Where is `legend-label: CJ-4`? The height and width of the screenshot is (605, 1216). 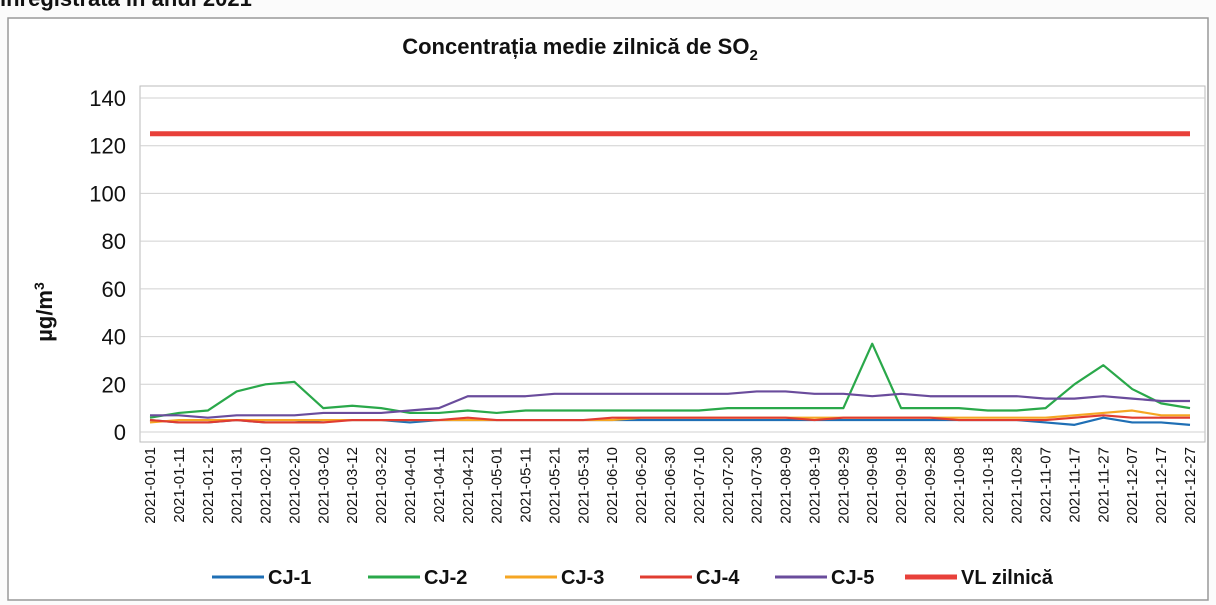
legend-label: CJ-4 is located at coordinates (718, 578).